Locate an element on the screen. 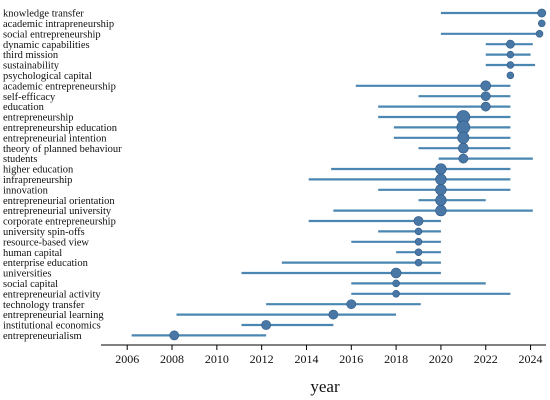  term-label: university spin-offs is located at coordinates (44, 232).